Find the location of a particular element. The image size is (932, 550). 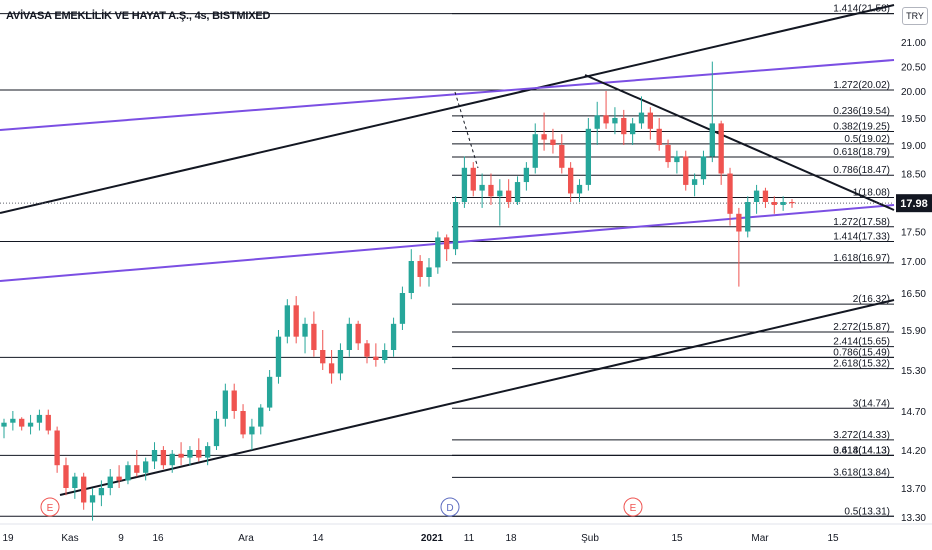

price-tick-label: 19.50 is located at coordinates (913, 119).